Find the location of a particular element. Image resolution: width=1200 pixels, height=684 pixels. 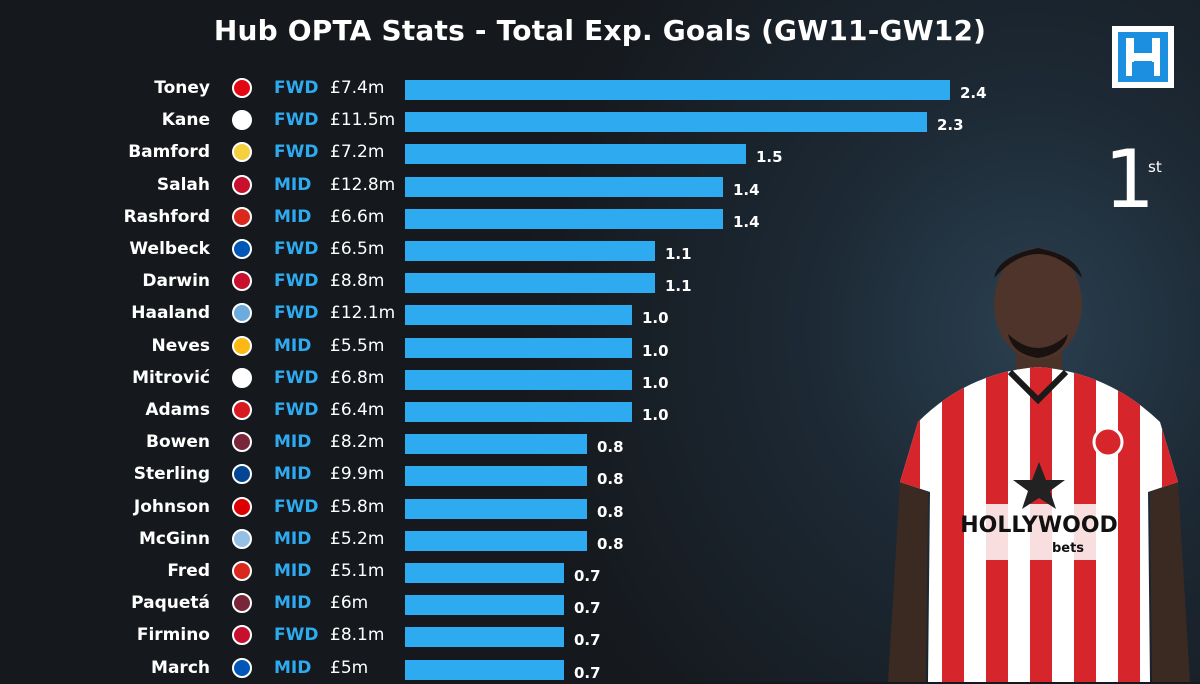

chart-row: Bamford FWD £7.2m 1.5 is located at coordinates (500, 152).